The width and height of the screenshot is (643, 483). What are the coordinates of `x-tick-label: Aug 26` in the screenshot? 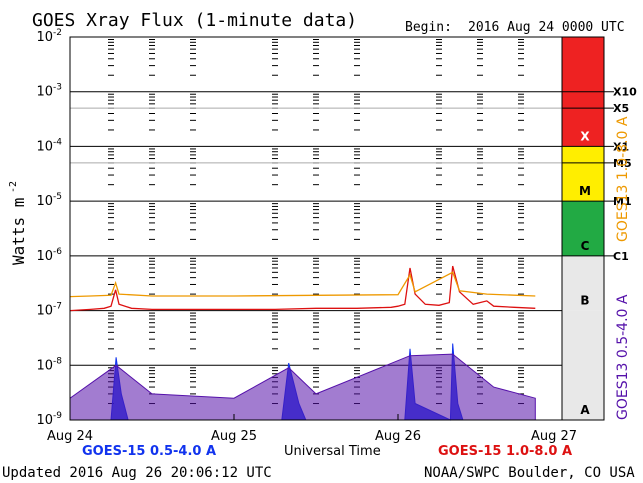 It's located at (398, 436).